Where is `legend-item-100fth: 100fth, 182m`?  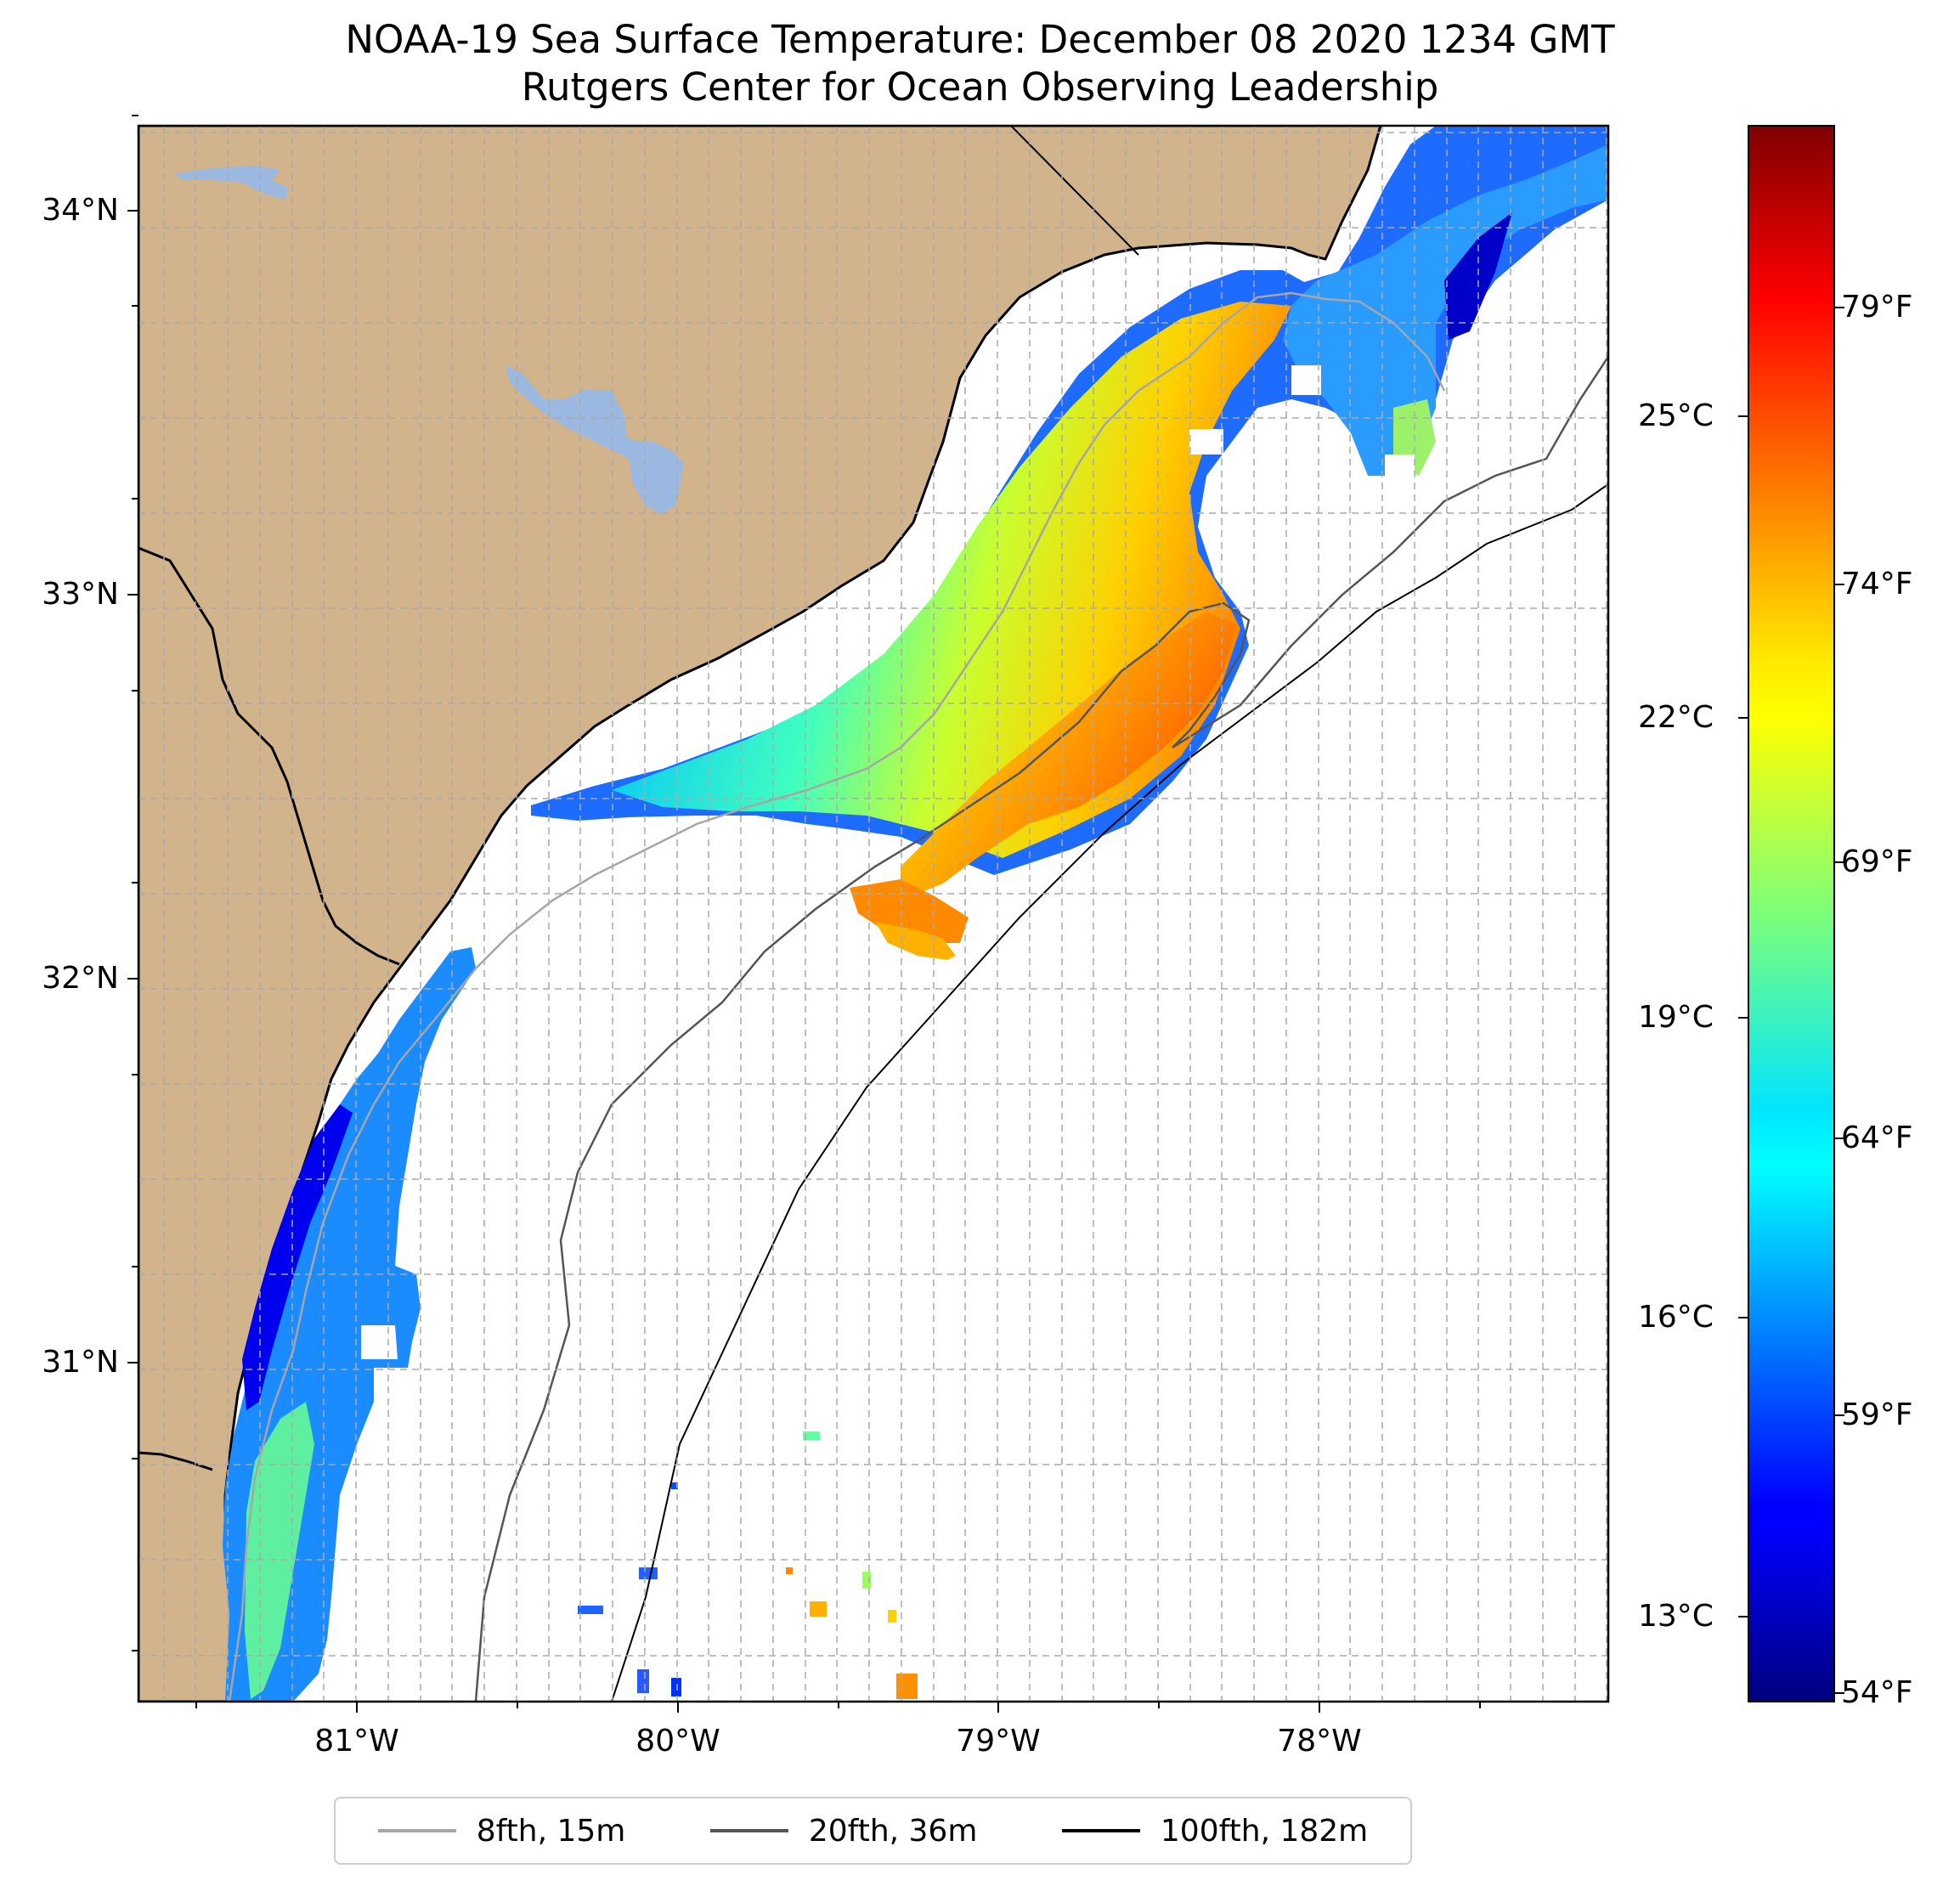
legend-item-100fth: 100fth, 182m is located at coordinates (1215, 1831).